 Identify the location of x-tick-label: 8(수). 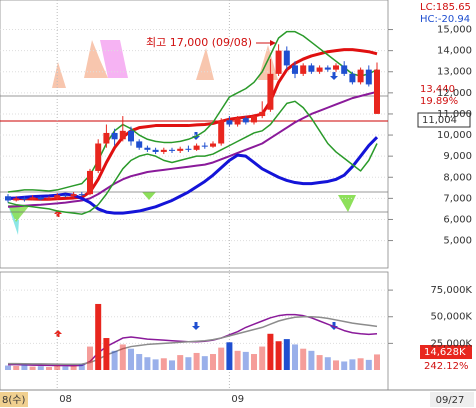
(13, 400).